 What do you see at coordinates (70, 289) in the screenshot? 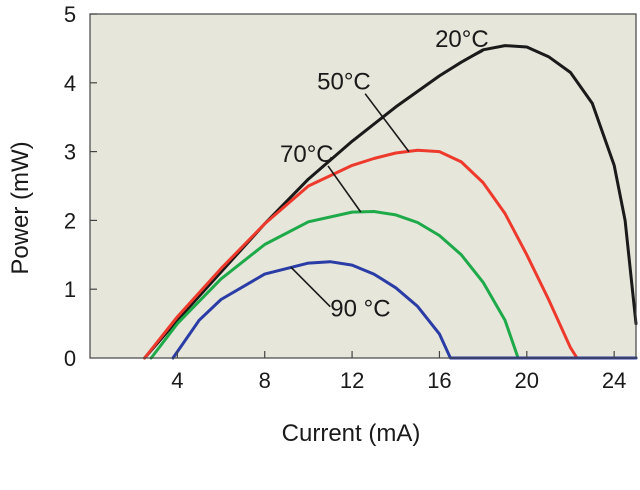
I see `y-tick-label: 1` at bounding box center [70, 289].